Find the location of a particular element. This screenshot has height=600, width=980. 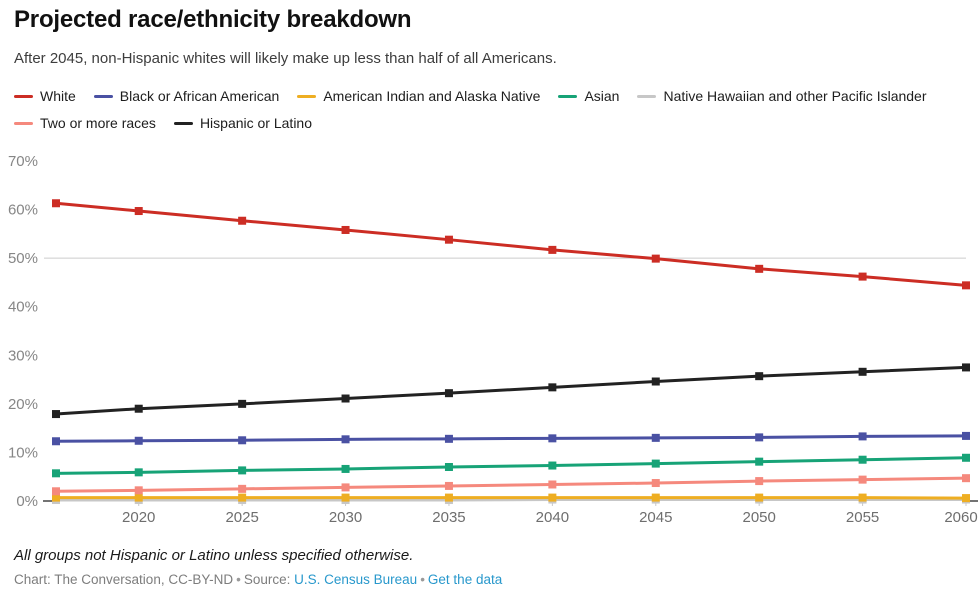

data-point-two-or-more-races-2060 is located at coordinates (966, 478).